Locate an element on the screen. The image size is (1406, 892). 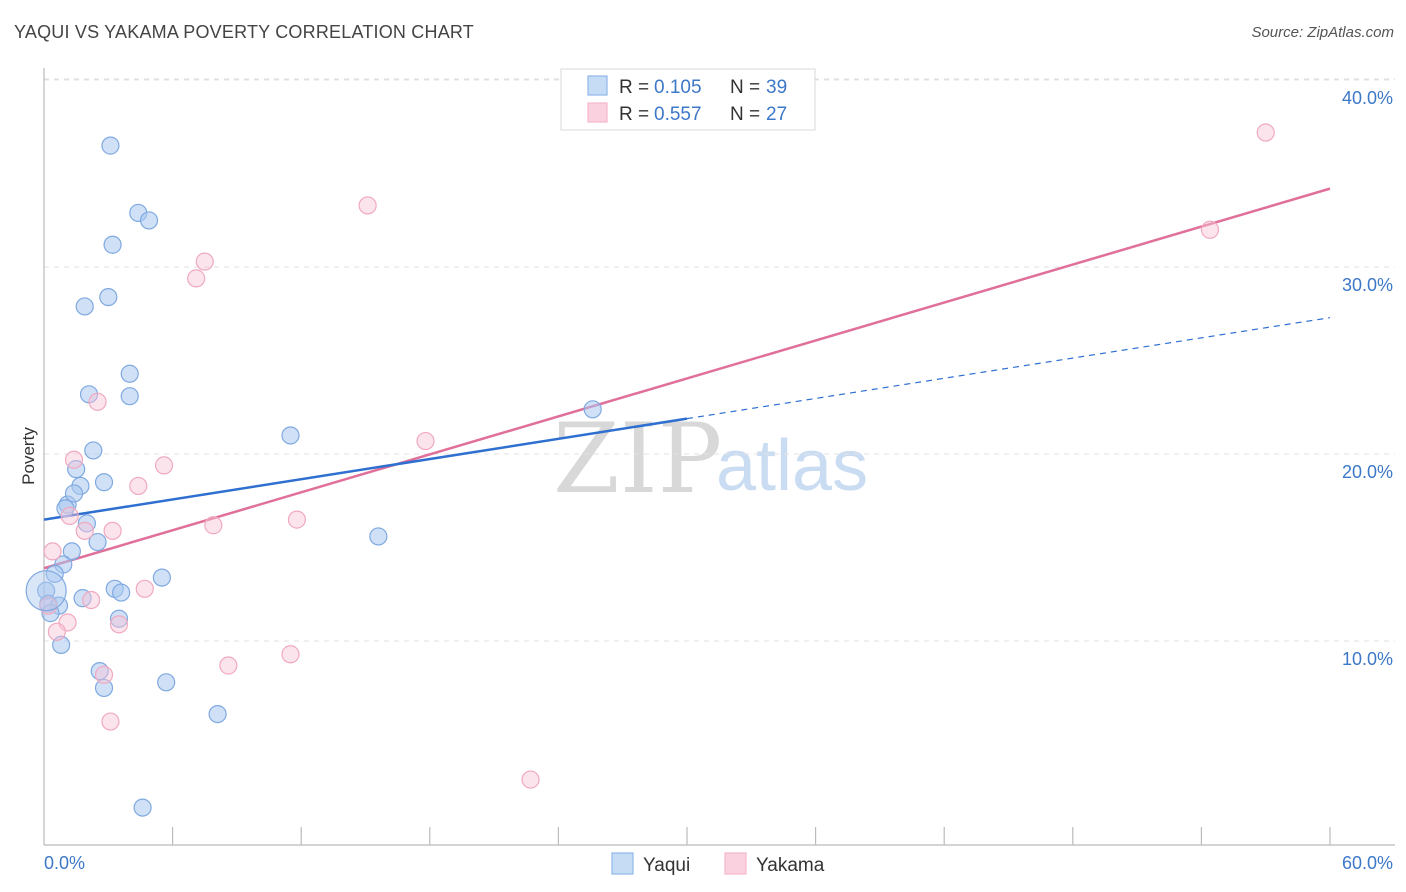
series-swatch-yakama is located at coordinates (735, 863).